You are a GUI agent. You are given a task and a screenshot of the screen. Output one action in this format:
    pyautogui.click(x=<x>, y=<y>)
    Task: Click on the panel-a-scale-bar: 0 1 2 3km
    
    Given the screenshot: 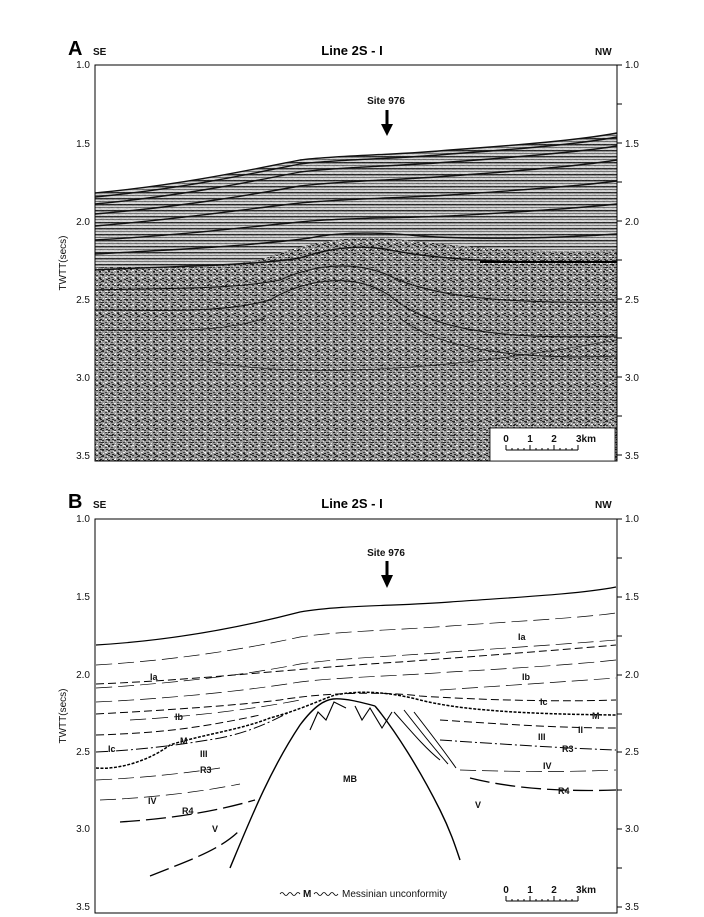 What is the action you would take?
    pyautogui.click(x=552, y=444)
    